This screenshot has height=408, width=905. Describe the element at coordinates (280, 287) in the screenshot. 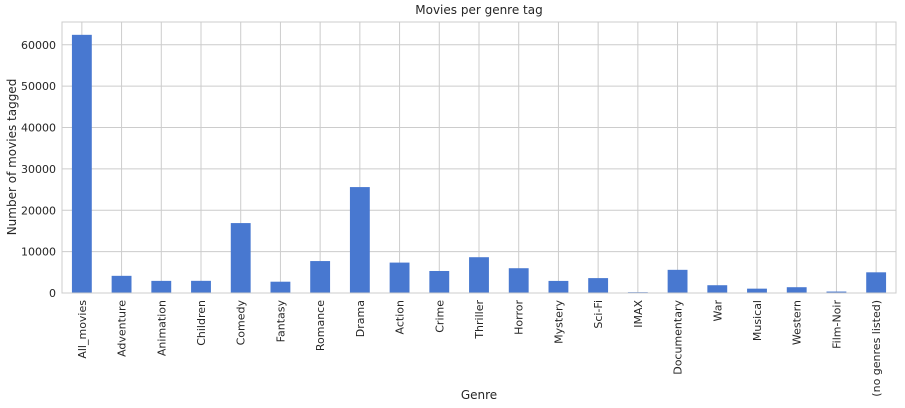

I see `bar-fantasy` at that location.